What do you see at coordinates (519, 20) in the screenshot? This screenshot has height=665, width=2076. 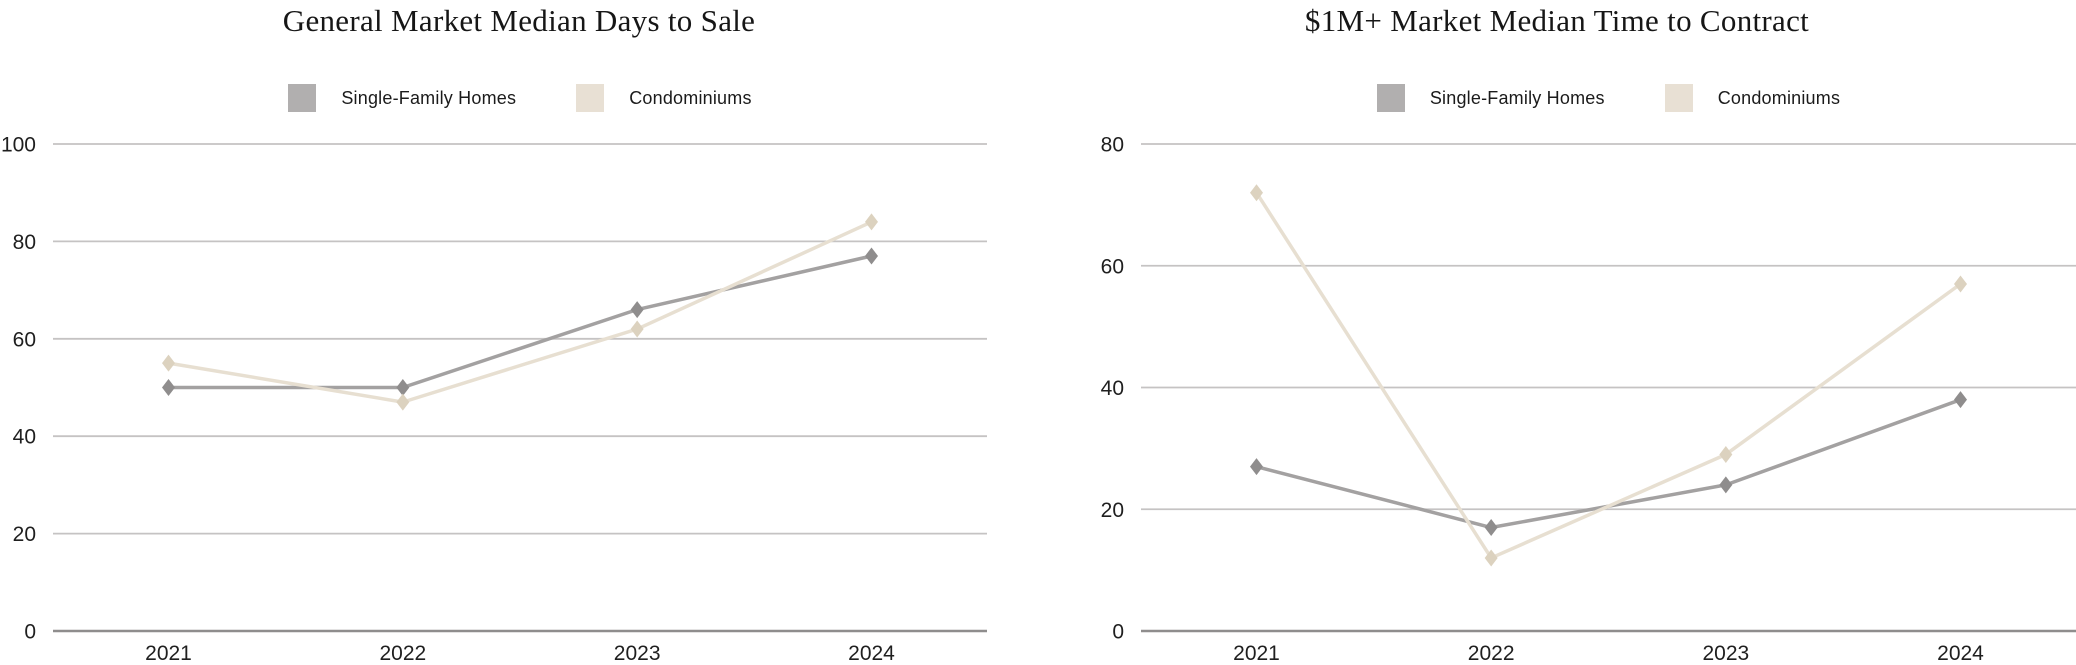 I see `chart-title: General Market Median Days to Sale` at bounding box center [519, 20].